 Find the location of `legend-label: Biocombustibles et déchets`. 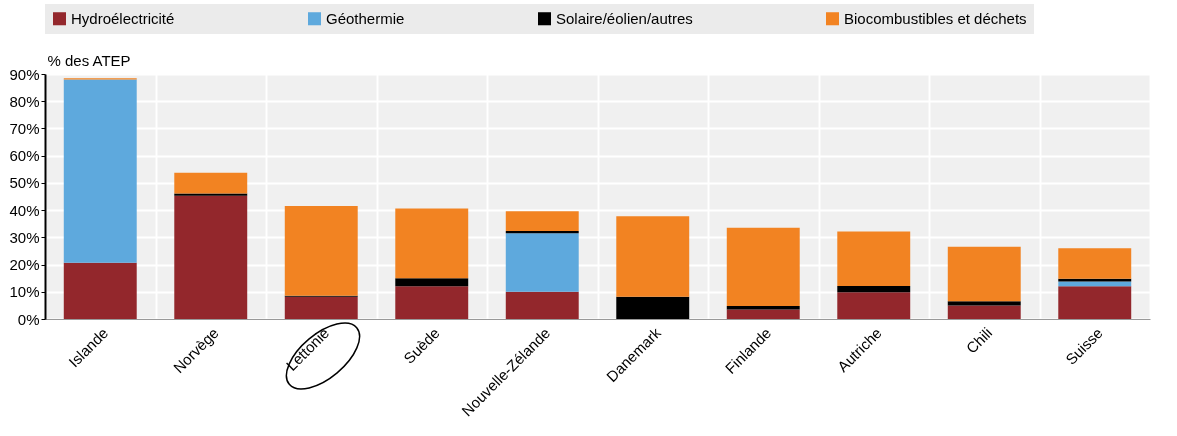

legend-label: Biocombustibles et déchets is located at coordinates (935, 18).